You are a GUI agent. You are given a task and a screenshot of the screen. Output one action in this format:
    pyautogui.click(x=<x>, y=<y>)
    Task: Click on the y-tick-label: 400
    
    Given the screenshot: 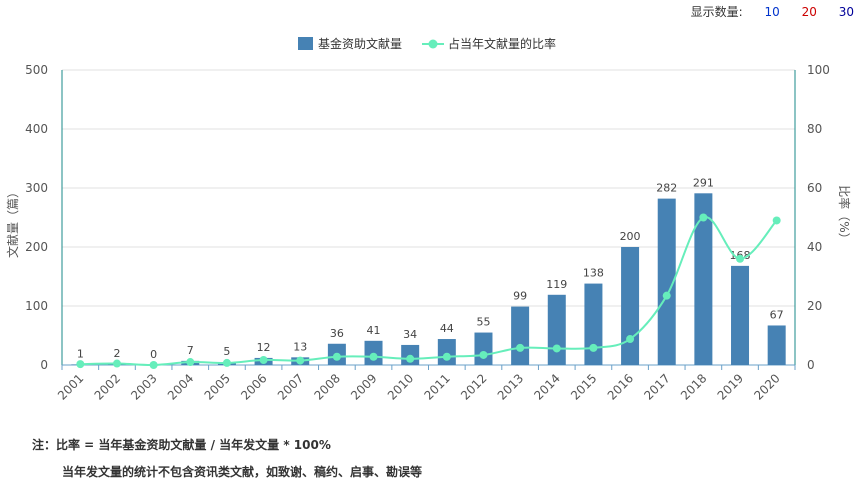 What is the action you would take?
    pyautogui.click(x=36, y=129)
    